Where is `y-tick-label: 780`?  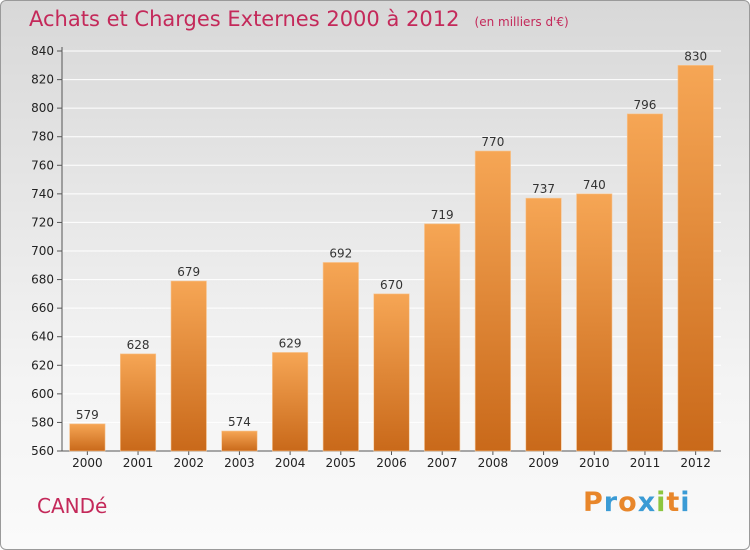
y-tick-label: 780 is located at coordinates (42, 137).